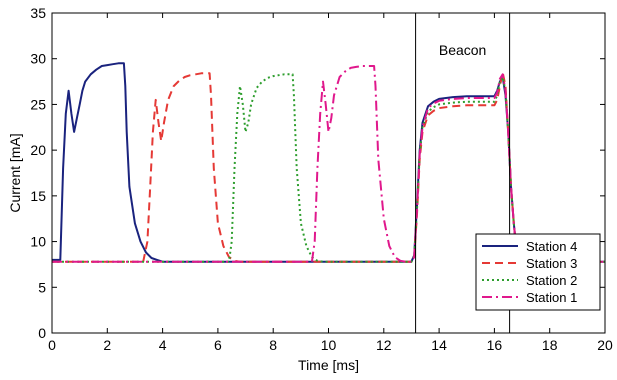 The height and width of the screenshot is (380, 617). What do you see at coordinates (551, 246) in the screenshot?
I see `legend-label: Station 4` at bounding box center [551, 246].